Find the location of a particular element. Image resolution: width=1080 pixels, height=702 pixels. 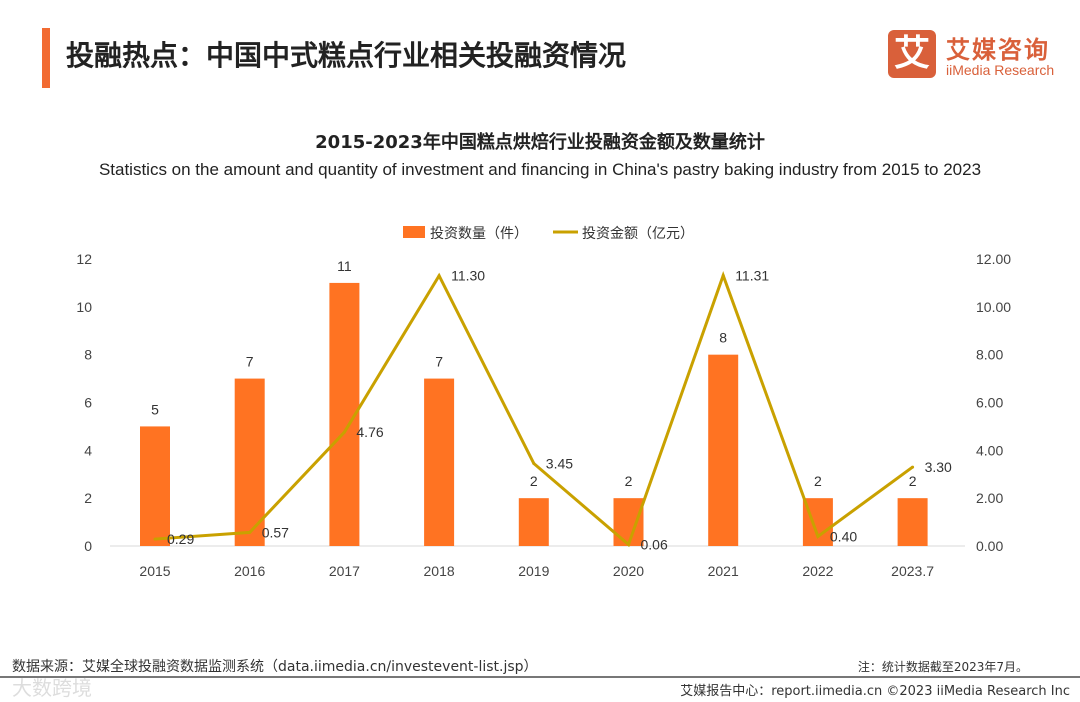

x-tick-label: 2023.7 is located at coordinates (912, 571).